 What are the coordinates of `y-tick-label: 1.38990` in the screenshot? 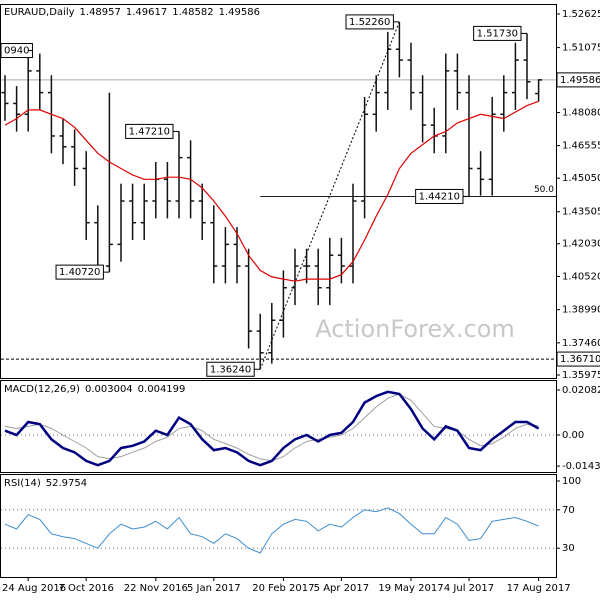 It's located at (581, 310).